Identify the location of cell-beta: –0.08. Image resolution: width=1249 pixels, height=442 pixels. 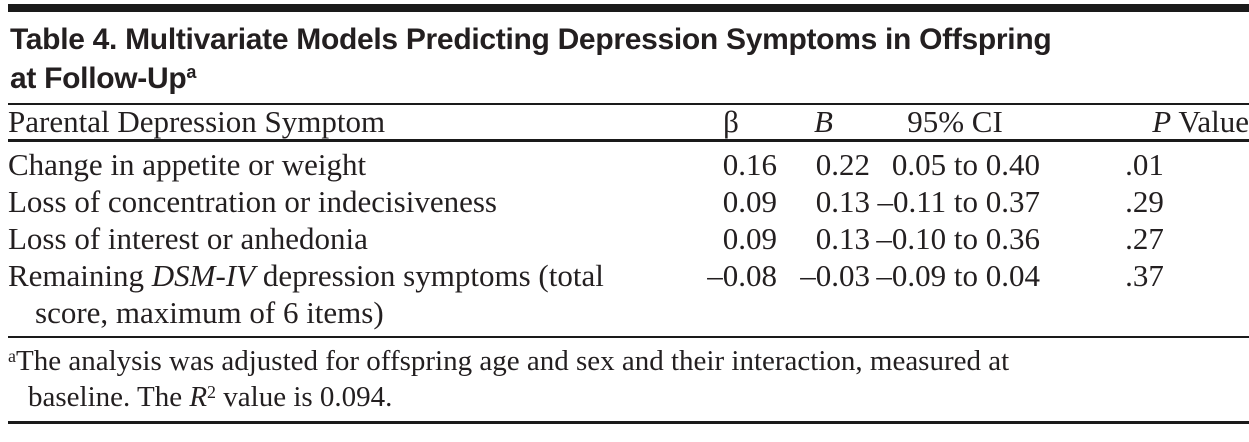
(731, 297).